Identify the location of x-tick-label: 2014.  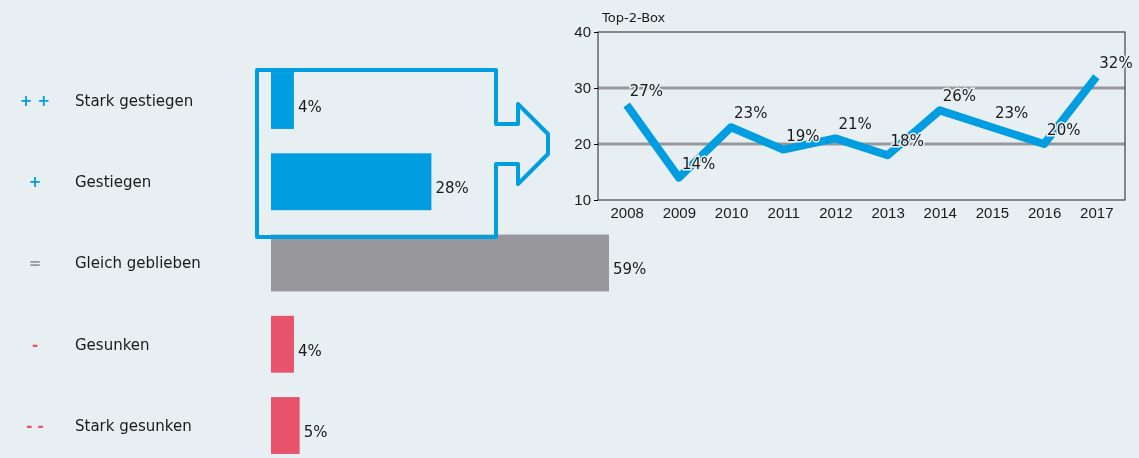
(940, 212).